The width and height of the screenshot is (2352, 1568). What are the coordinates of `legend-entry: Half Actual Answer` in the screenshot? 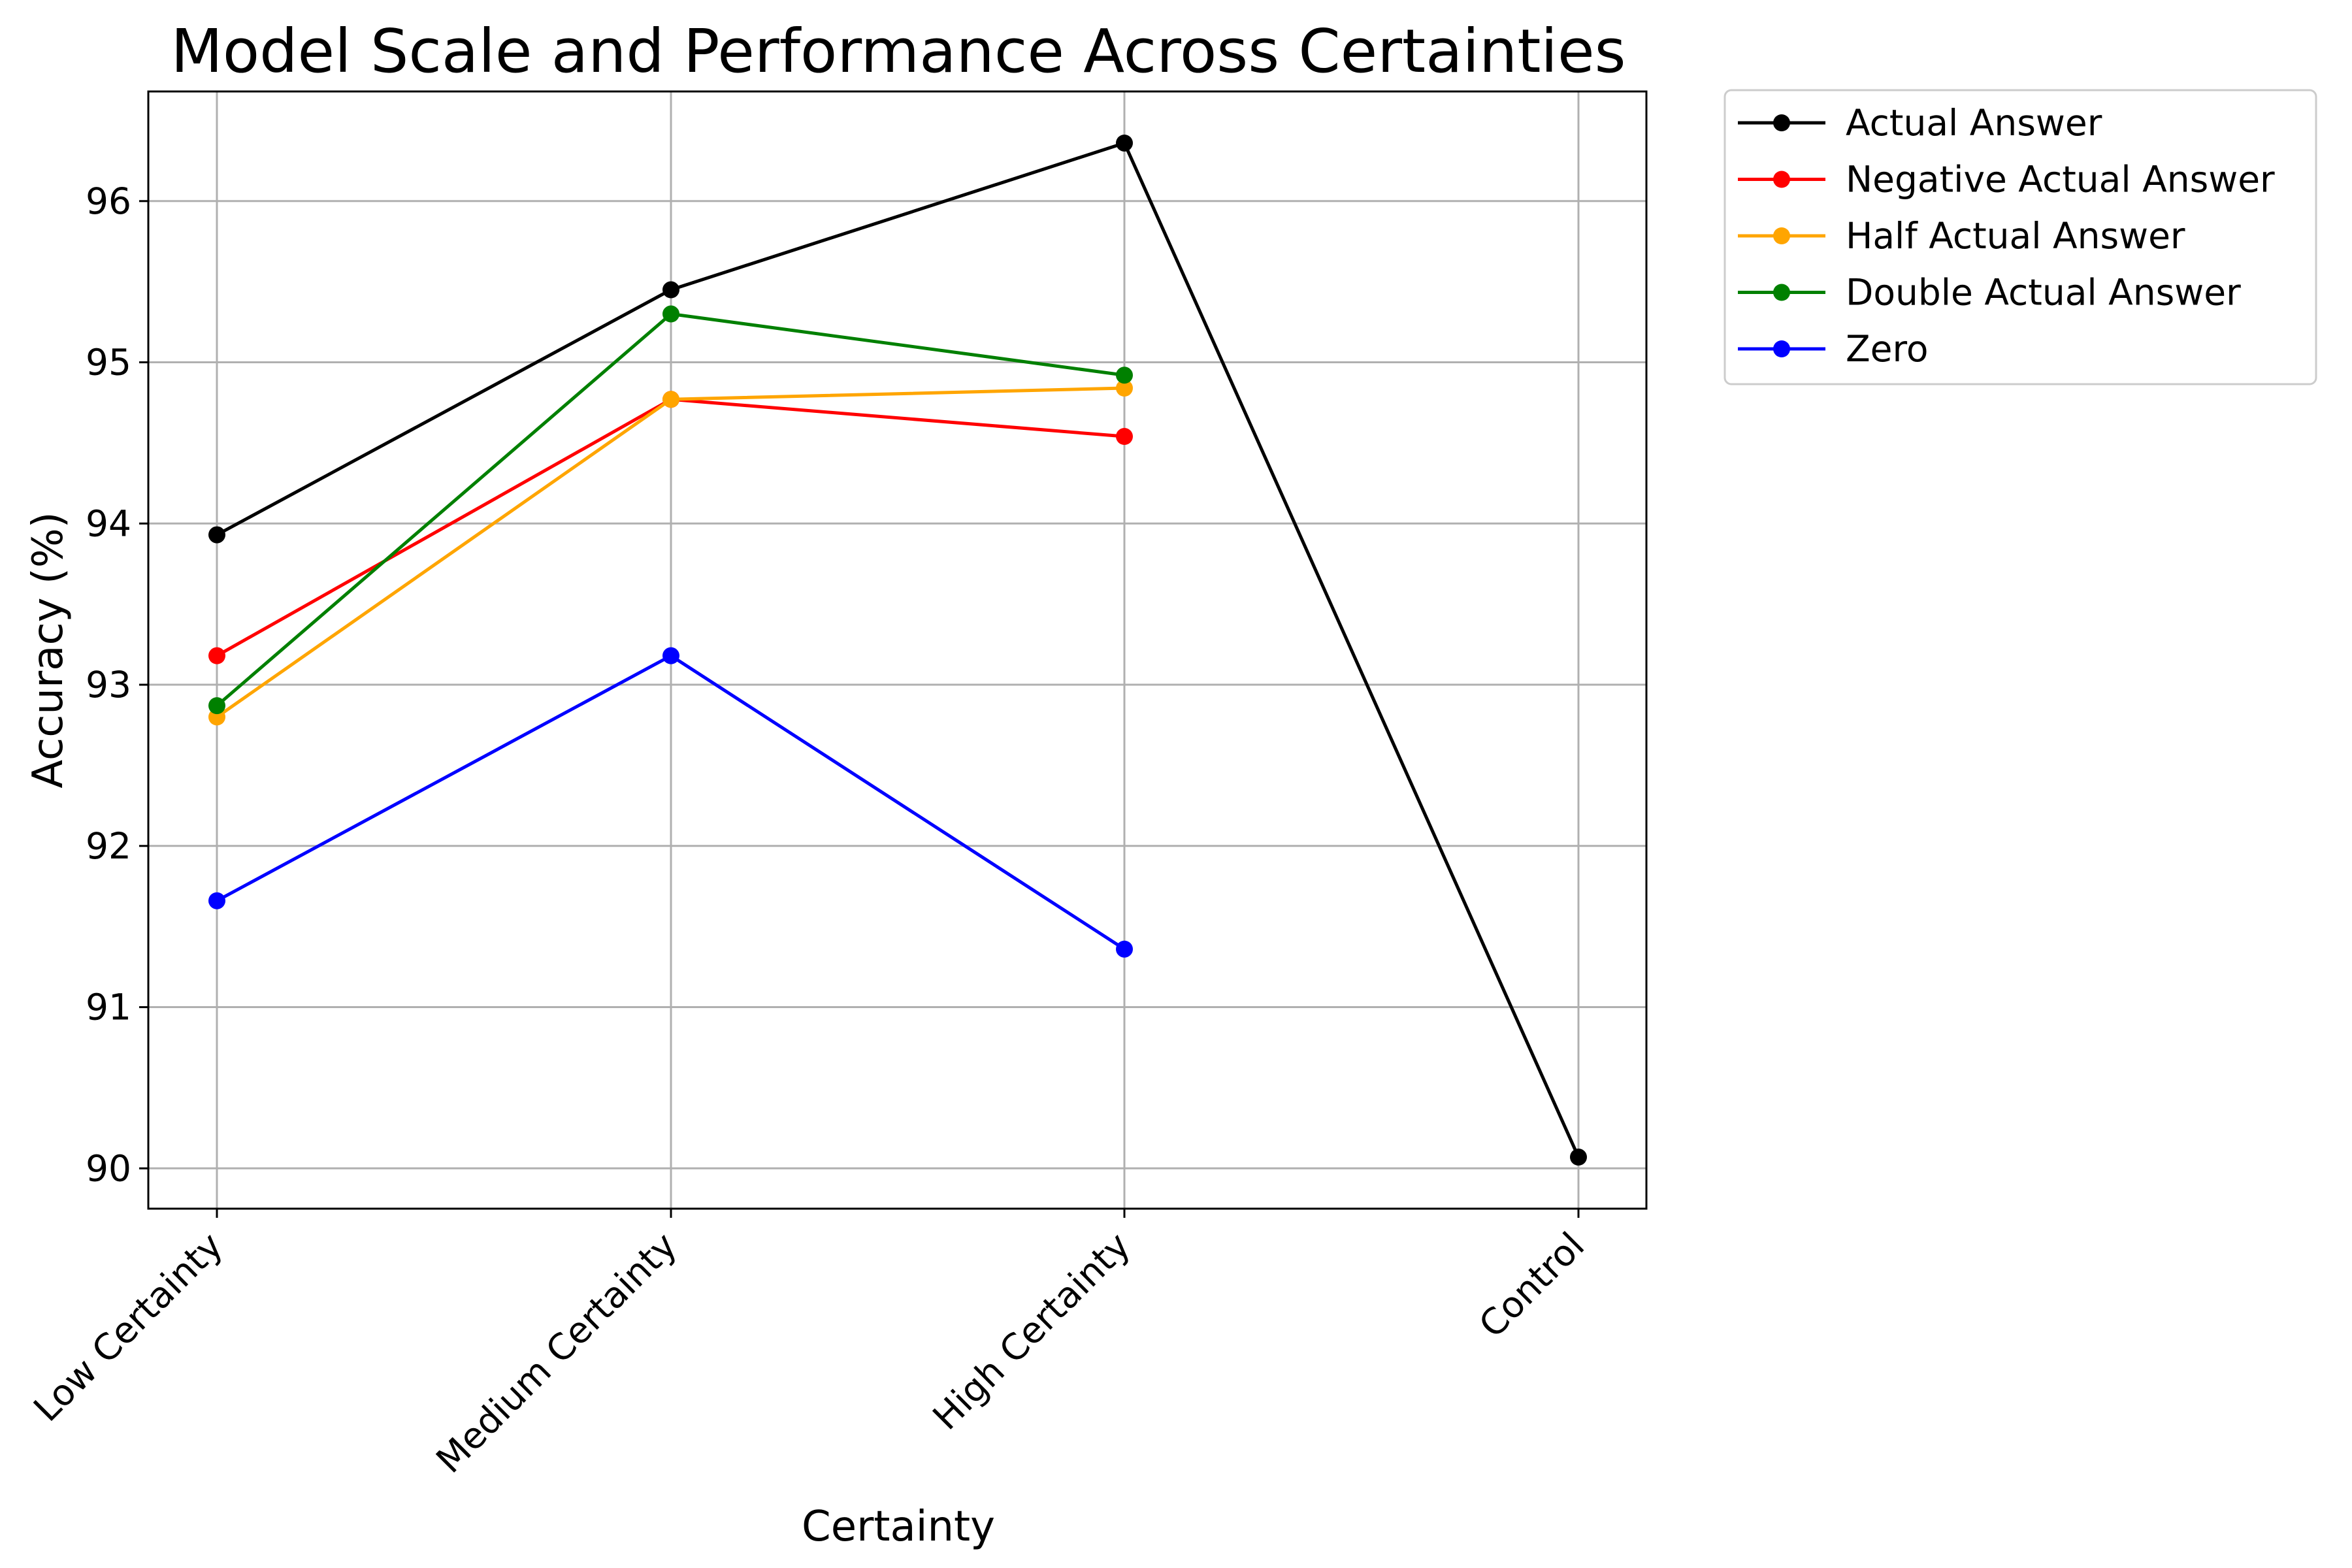 It's located at (1961, 236).